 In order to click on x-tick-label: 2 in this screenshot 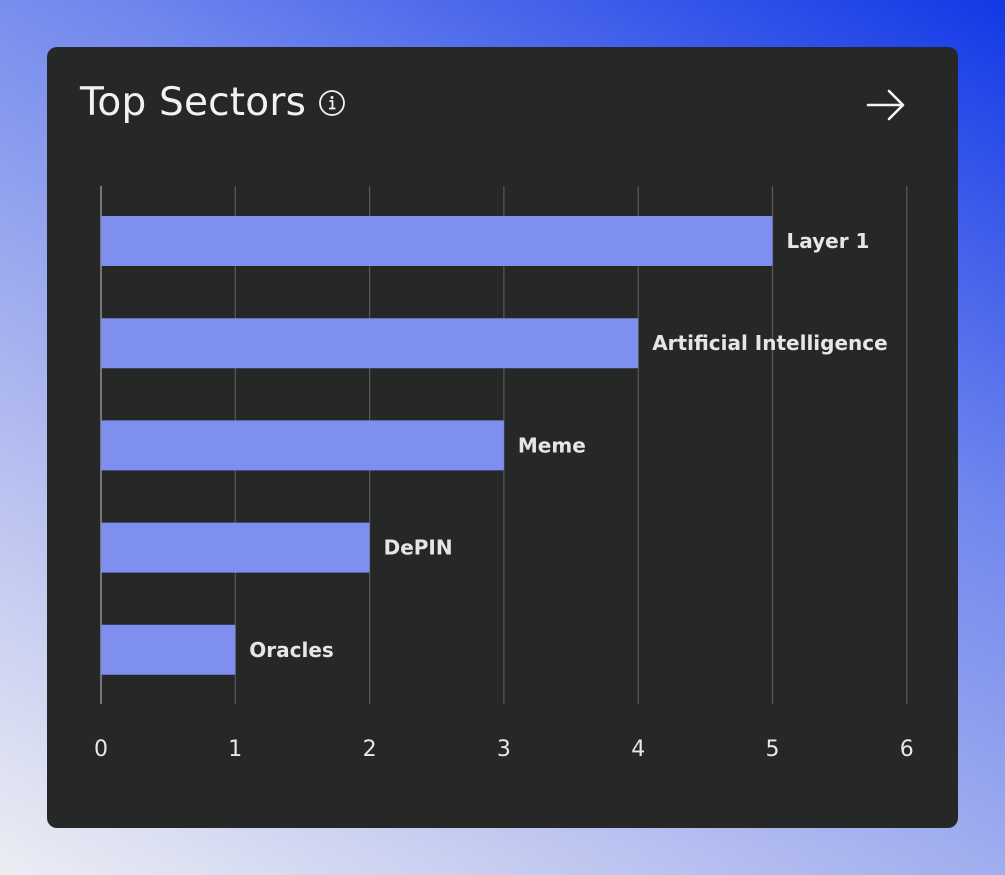, I will do `click(370, 749)`.